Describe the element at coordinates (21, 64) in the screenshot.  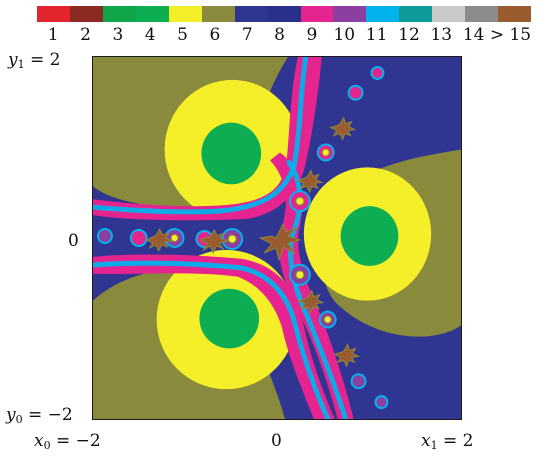
I see `y-top-subscript: 1` at that location.